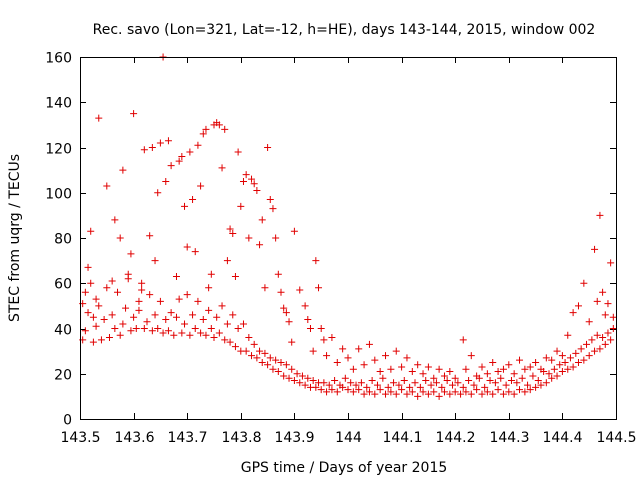  I want to click on x-tick-label: 144.4, so click(562, 438).